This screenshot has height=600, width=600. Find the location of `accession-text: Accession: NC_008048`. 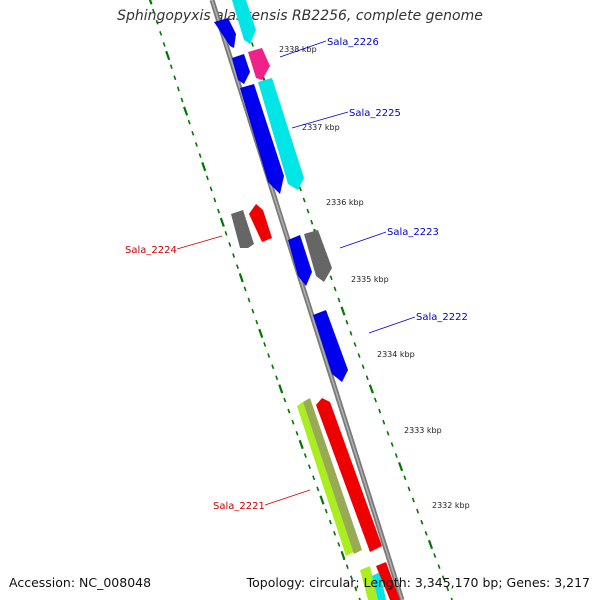

accession-text: Accession: NC_008048 is located at coordinates (80, 582).